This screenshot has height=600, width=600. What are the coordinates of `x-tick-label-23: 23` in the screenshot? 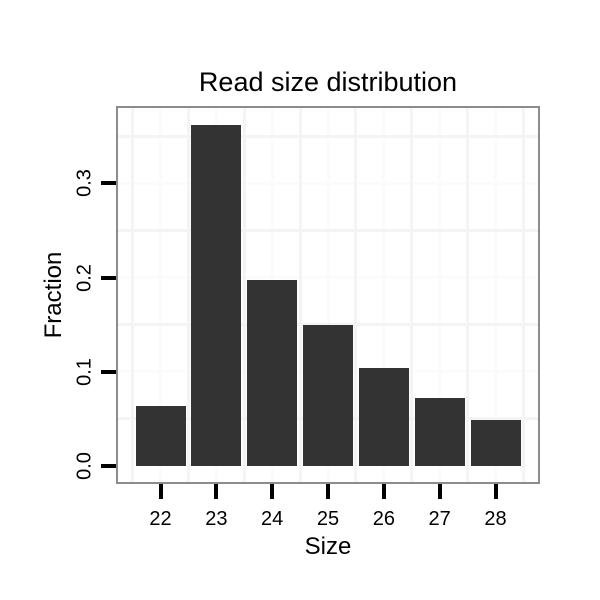 It's located at (216, 519).